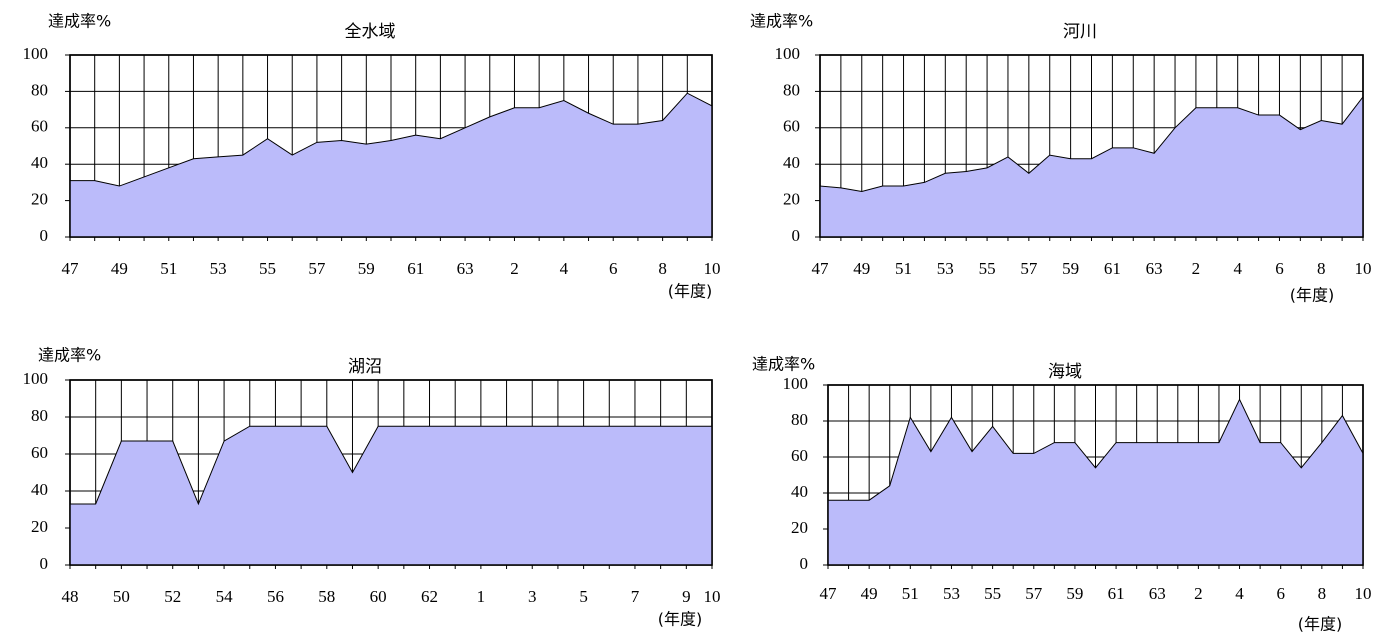 Image resolution: width=1389 pixels, height=637 pixels. Describe the element at coordinates (225, 596) in the screenshot. I see `x-tick-label: 54` at that location.